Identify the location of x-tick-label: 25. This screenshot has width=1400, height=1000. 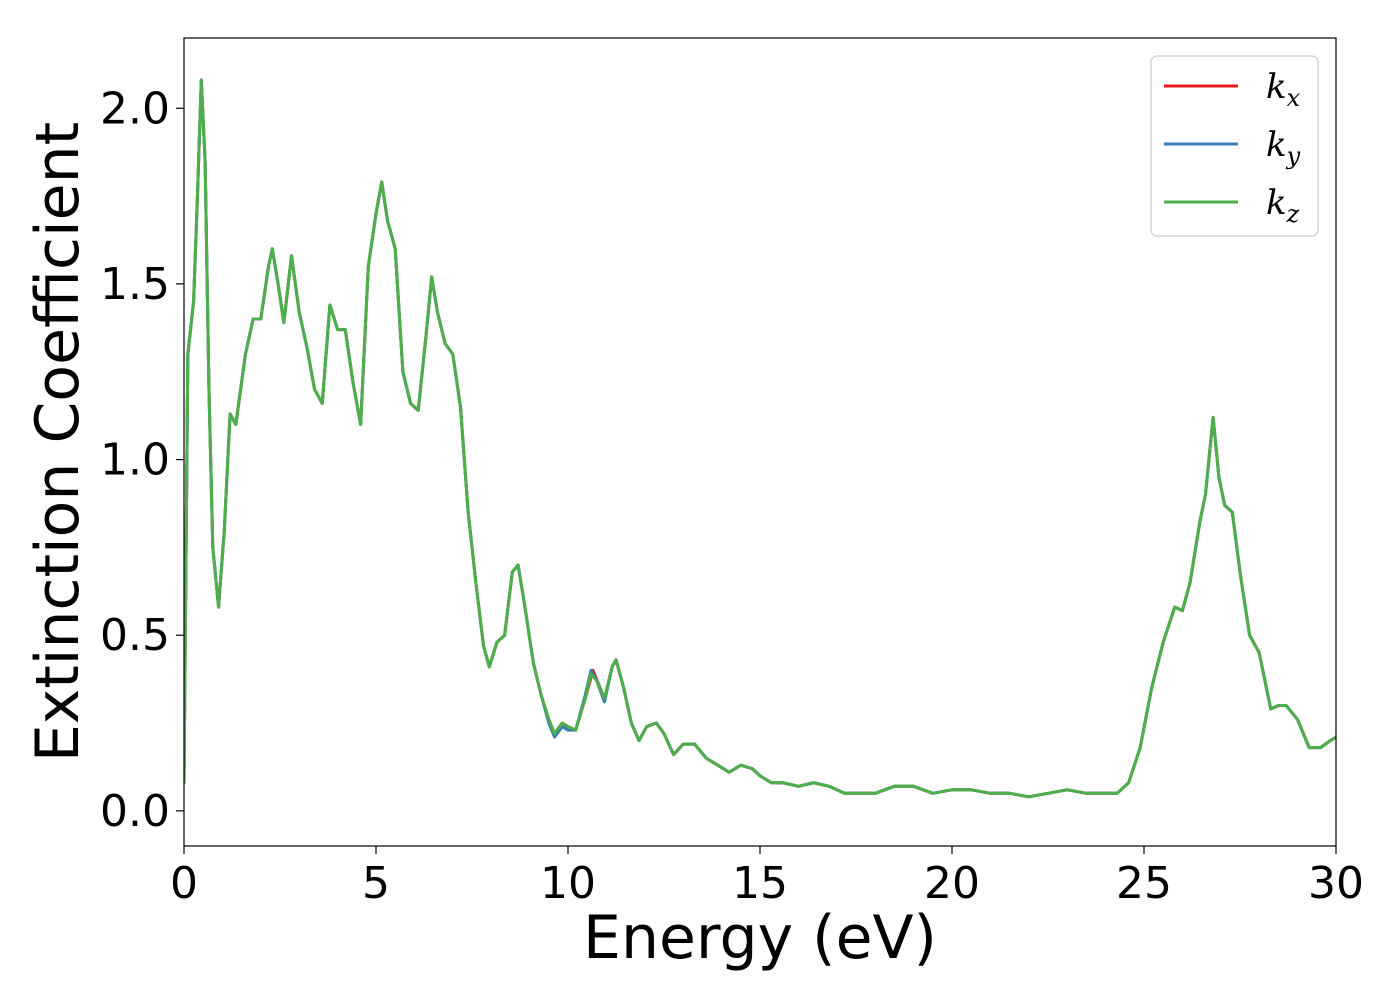
(1144, 883).